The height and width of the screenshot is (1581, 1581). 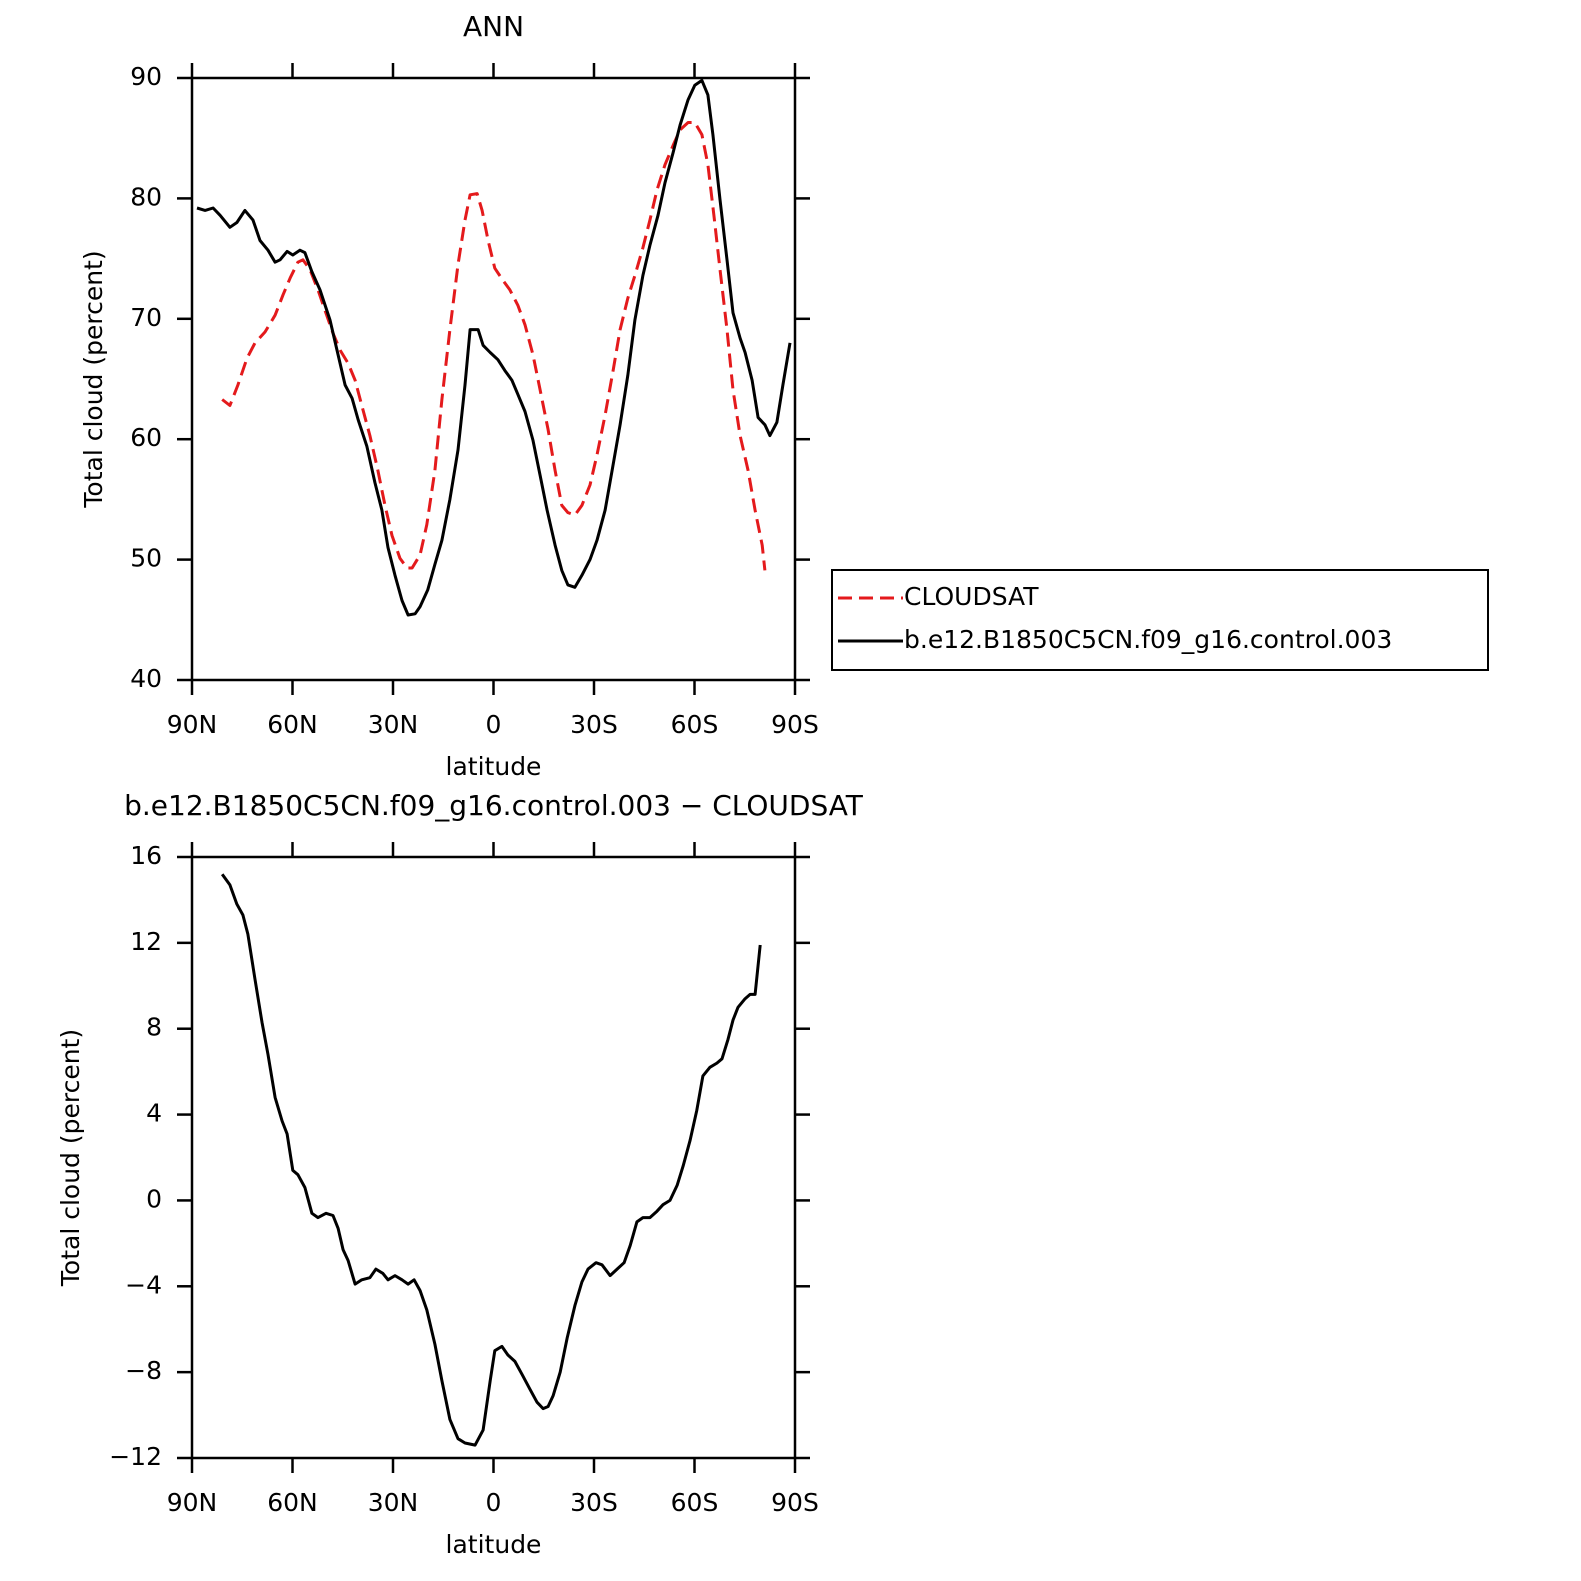 What do you see at coordinates (971, 596) in the screenshot?
I see `legend-label: CLOUDSAT` at bounding box center [971, 596].